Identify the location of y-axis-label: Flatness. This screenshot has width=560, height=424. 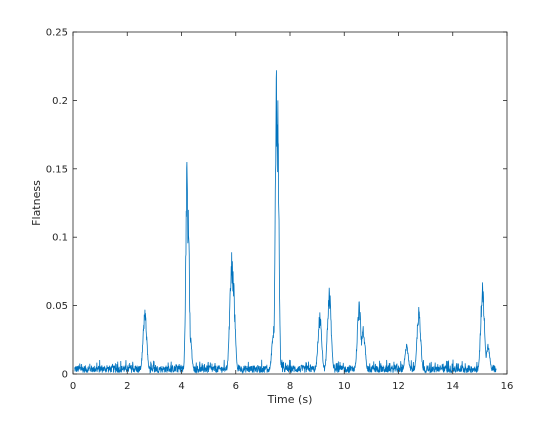
(36, 203).